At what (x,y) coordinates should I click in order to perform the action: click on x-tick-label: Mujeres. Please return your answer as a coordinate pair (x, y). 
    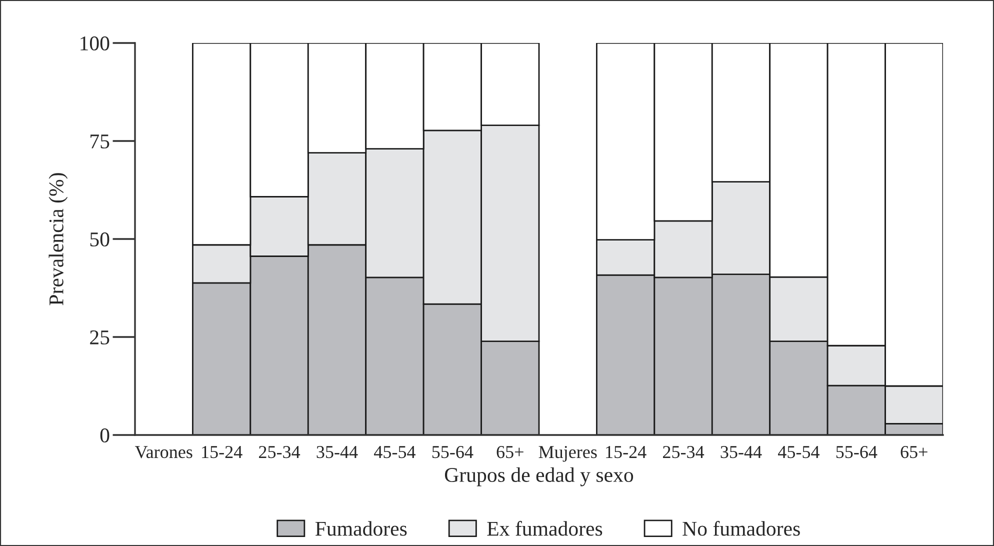
    Looking at the image, I should click on (567, 454).